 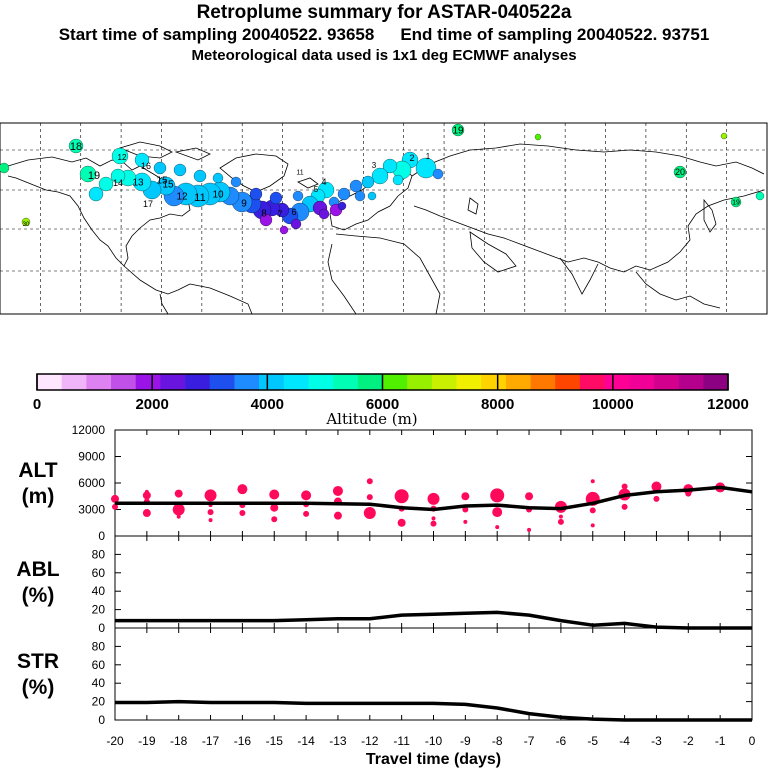 I want to click on x-tick-label: -18, so click(x=179, y=741).